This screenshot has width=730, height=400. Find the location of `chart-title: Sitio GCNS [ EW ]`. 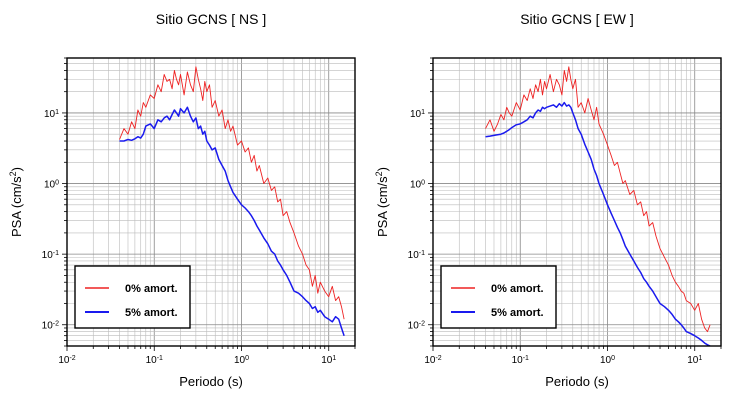

chart-title: Sitio GCNS [ EW ] is located at coordinates (577, 19).